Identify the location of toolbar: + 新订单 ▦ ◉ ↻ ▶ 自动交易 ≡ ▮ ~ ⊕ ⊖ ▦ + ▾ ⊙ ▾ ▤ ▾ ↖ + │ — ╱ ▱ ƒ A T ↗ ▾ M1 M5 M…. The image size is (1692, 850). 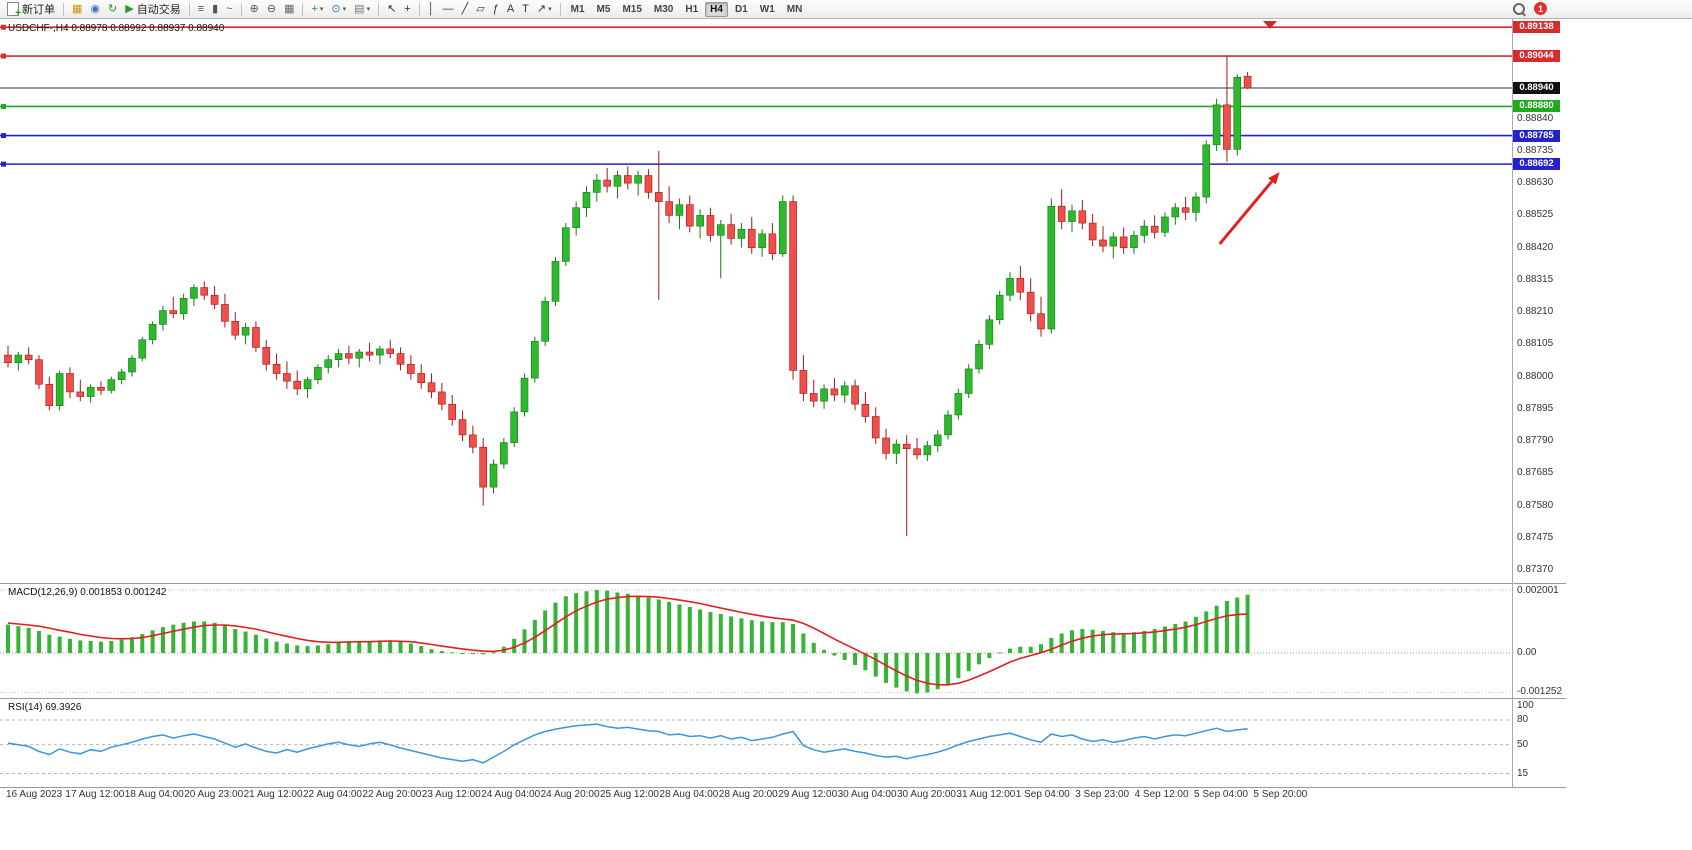
(846, 9).